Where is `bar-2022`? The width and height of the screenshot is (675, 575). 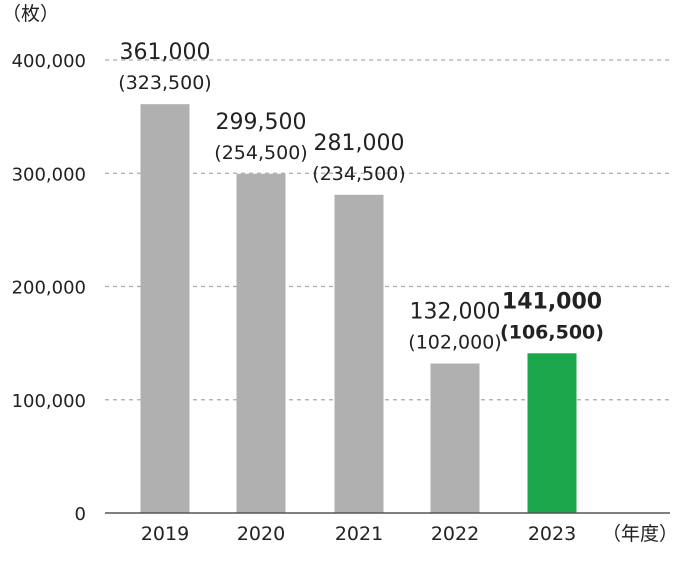 bar-2022 is located at coordinates (455, 438).